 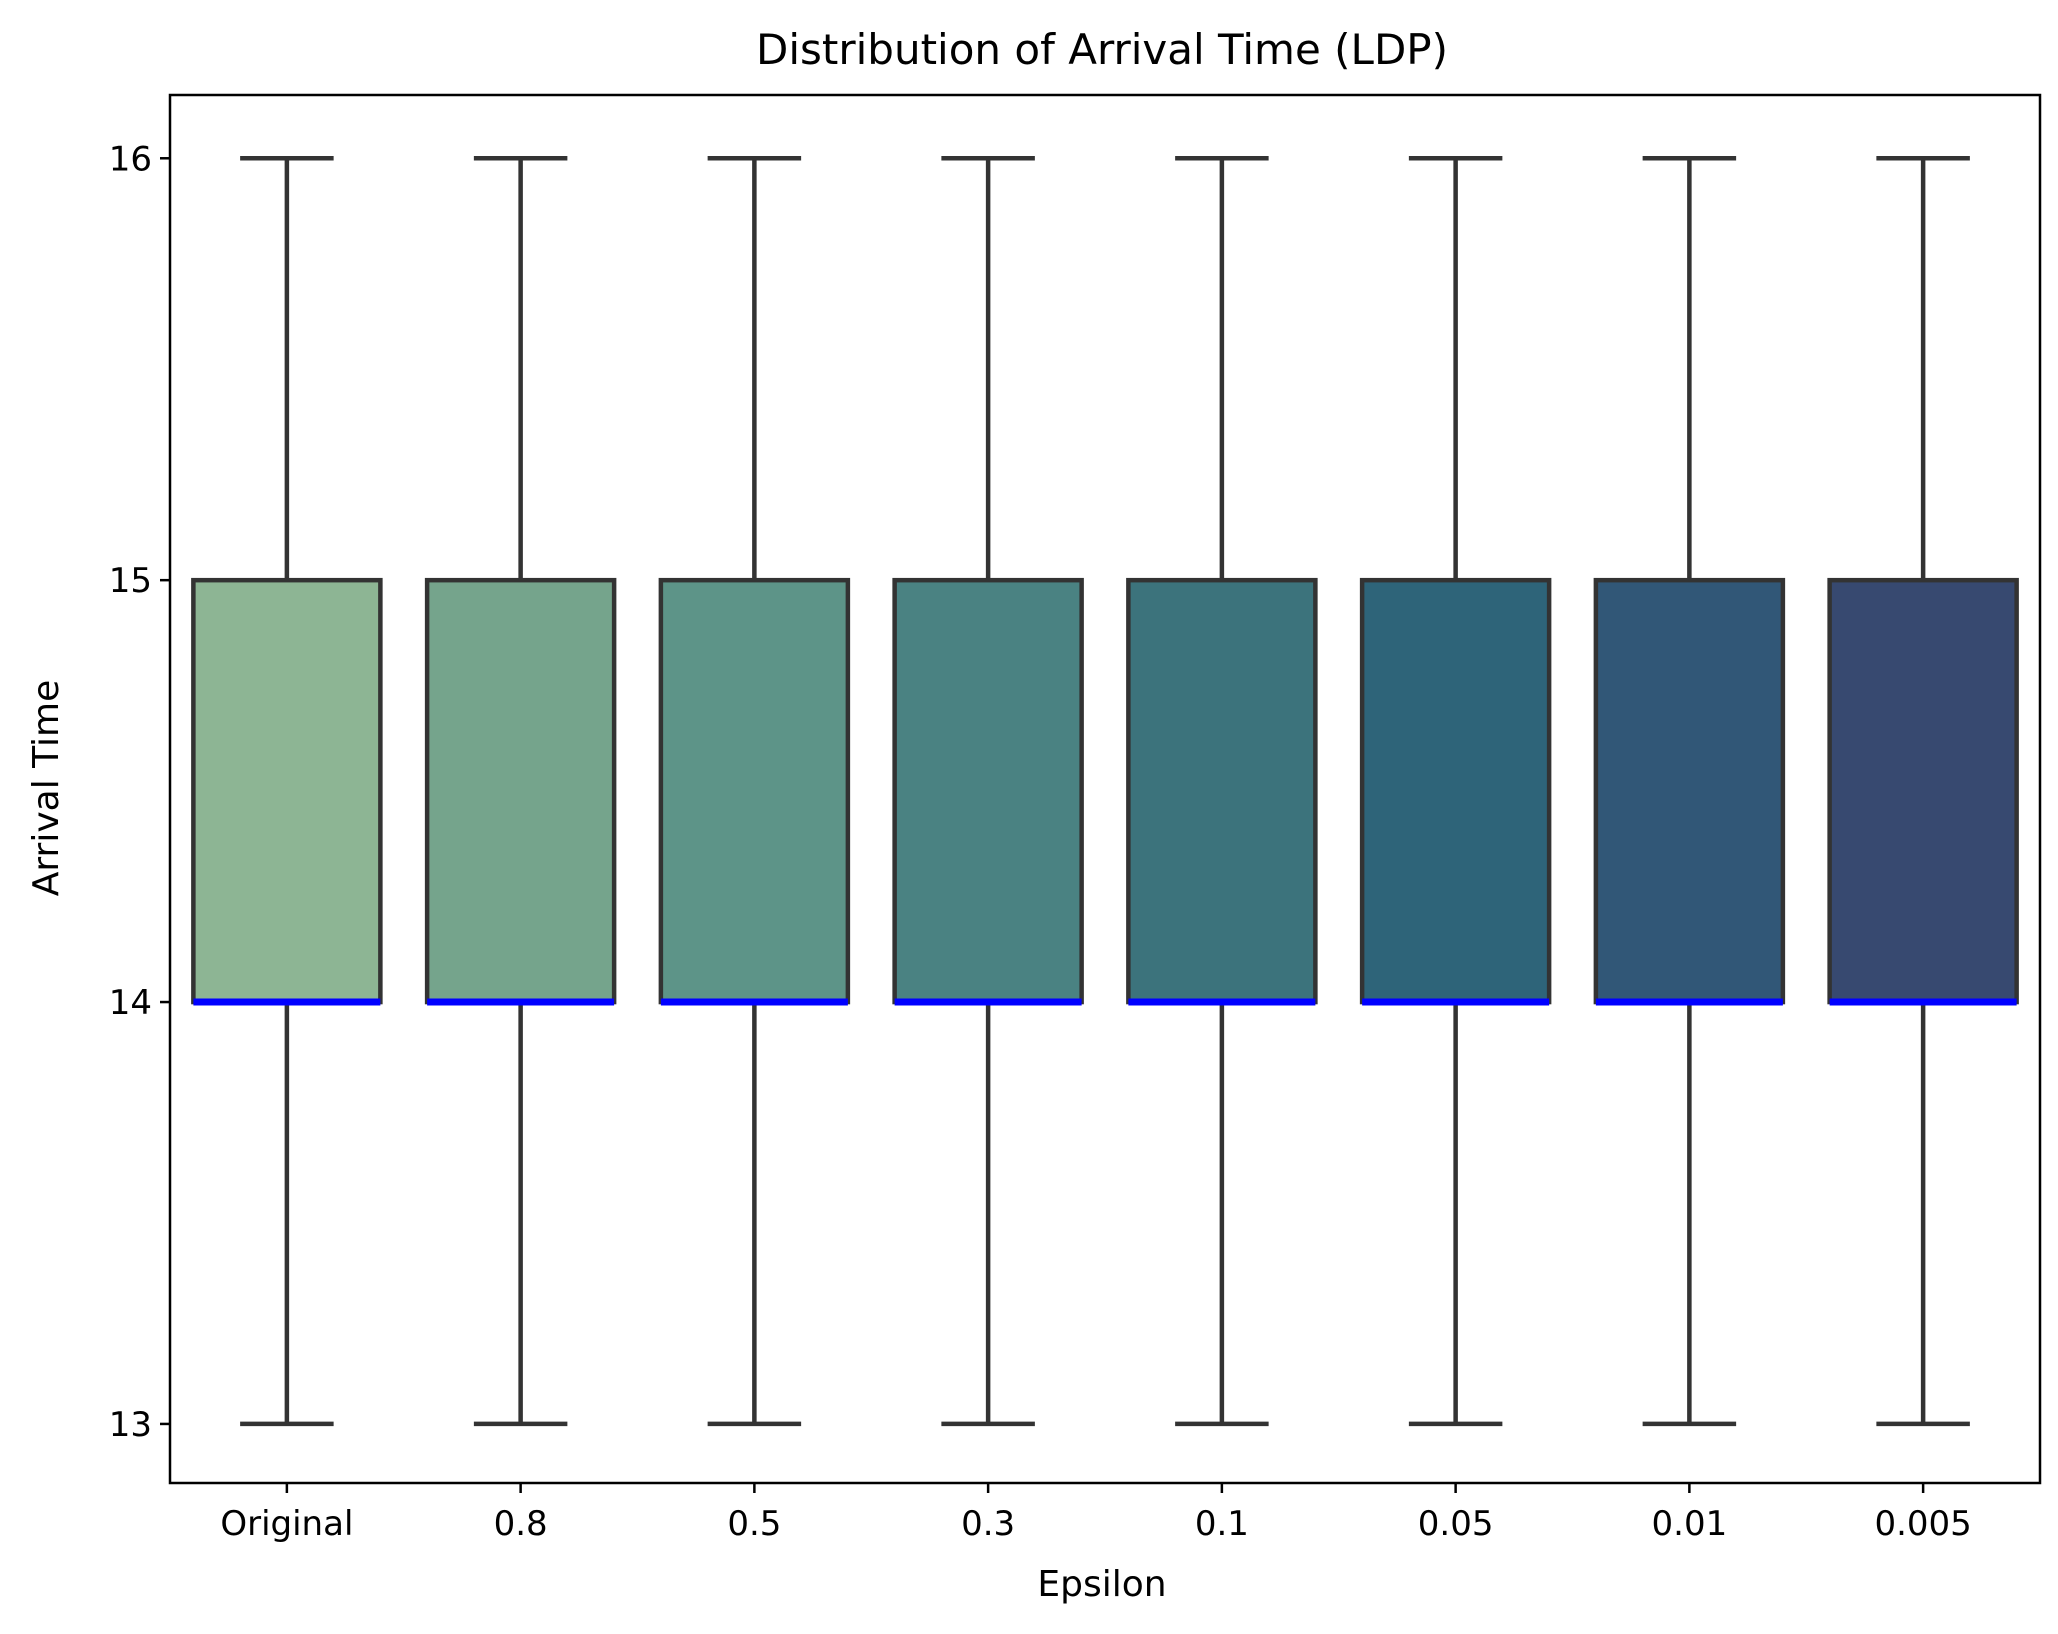 What do you see at coordinates (1222, 1524) in the screenshot?
I see `x-tick-label: 0.1` at bounding box center [1222, 1524].